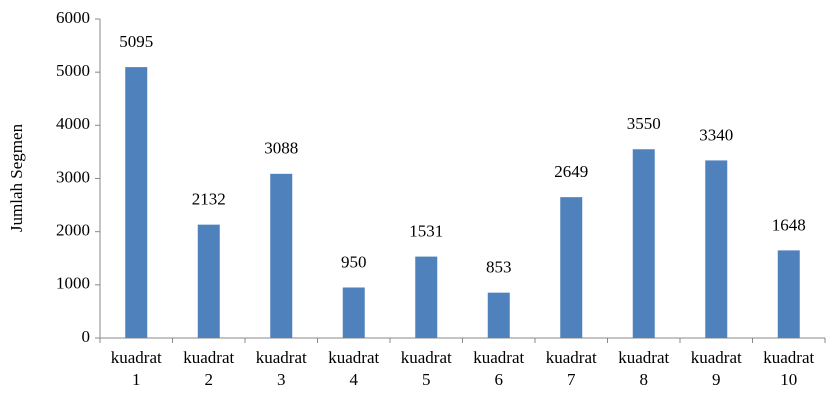  I want to click on x-tick-label: kuadrat 5, so click(426, 368).